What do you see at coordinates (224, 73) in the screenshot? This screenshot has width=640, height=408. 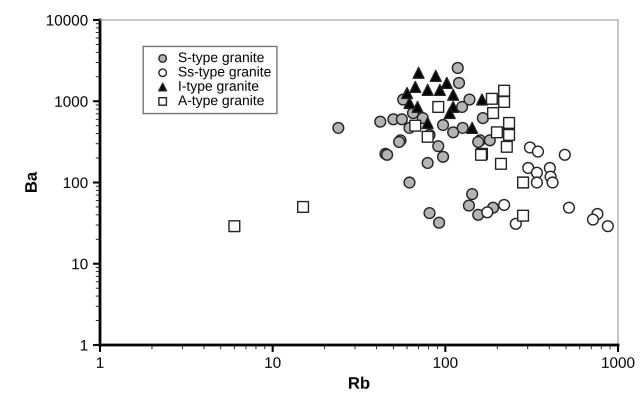 I see `legend-label: Ss-type granite` at bounding box center [224, 73].